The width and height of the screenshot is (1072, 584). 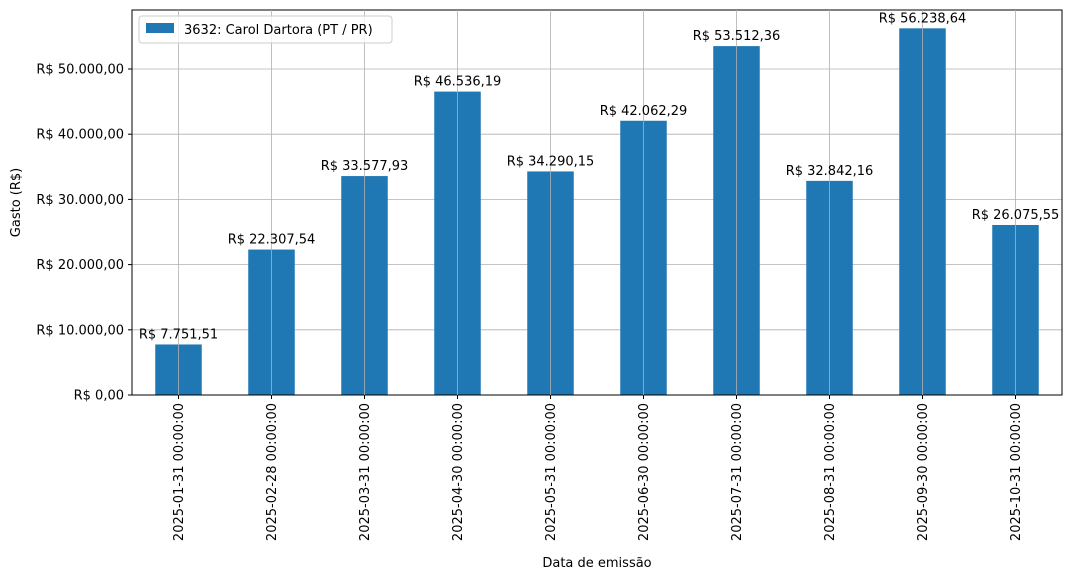 What do you see at coordinates (737, 472) in the screenshot?
I see `x-tick-label: 2025-07-31 00:00:00` at bounding box center [737, 472].